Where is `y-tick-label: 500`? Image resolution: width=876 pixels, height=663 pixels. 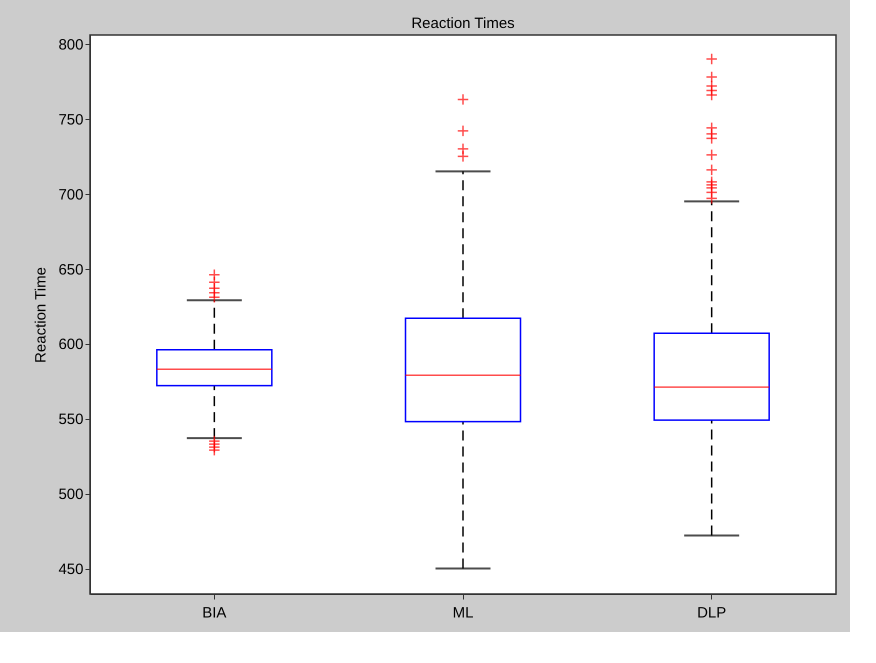
y-tick-label: 500 is located at coordinates (71, 495).